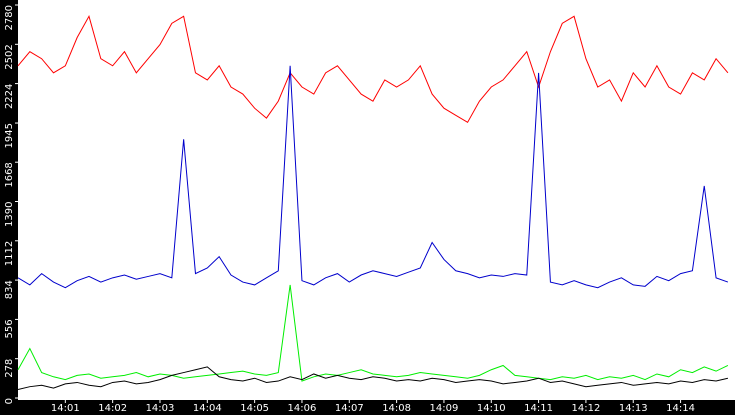 This screenshot has height=415, width=735. I want to click on x-tick-label: 14:13, so click(633, 408).